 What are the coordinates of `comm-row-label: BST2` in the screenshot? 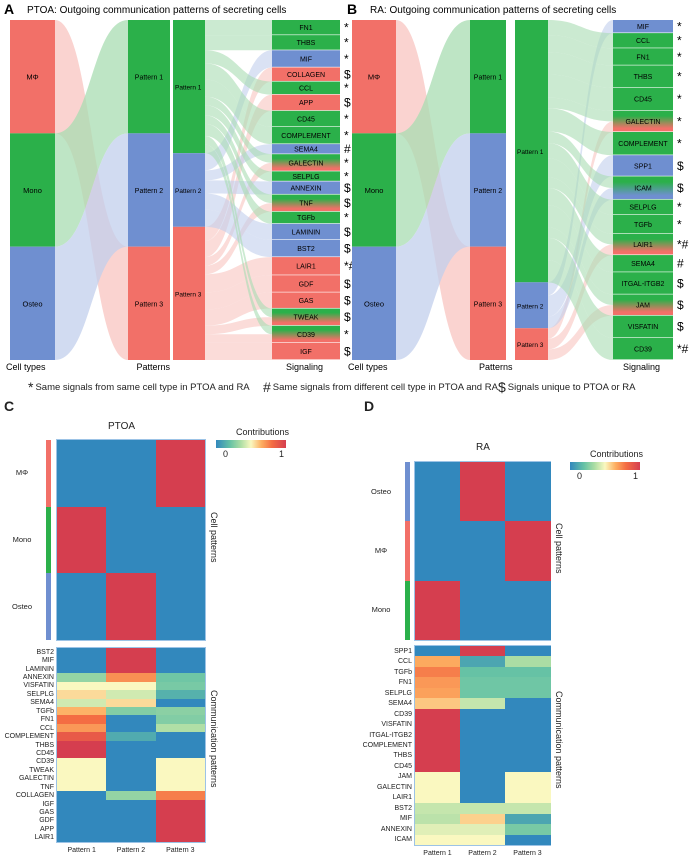 It's located at (403, 808).